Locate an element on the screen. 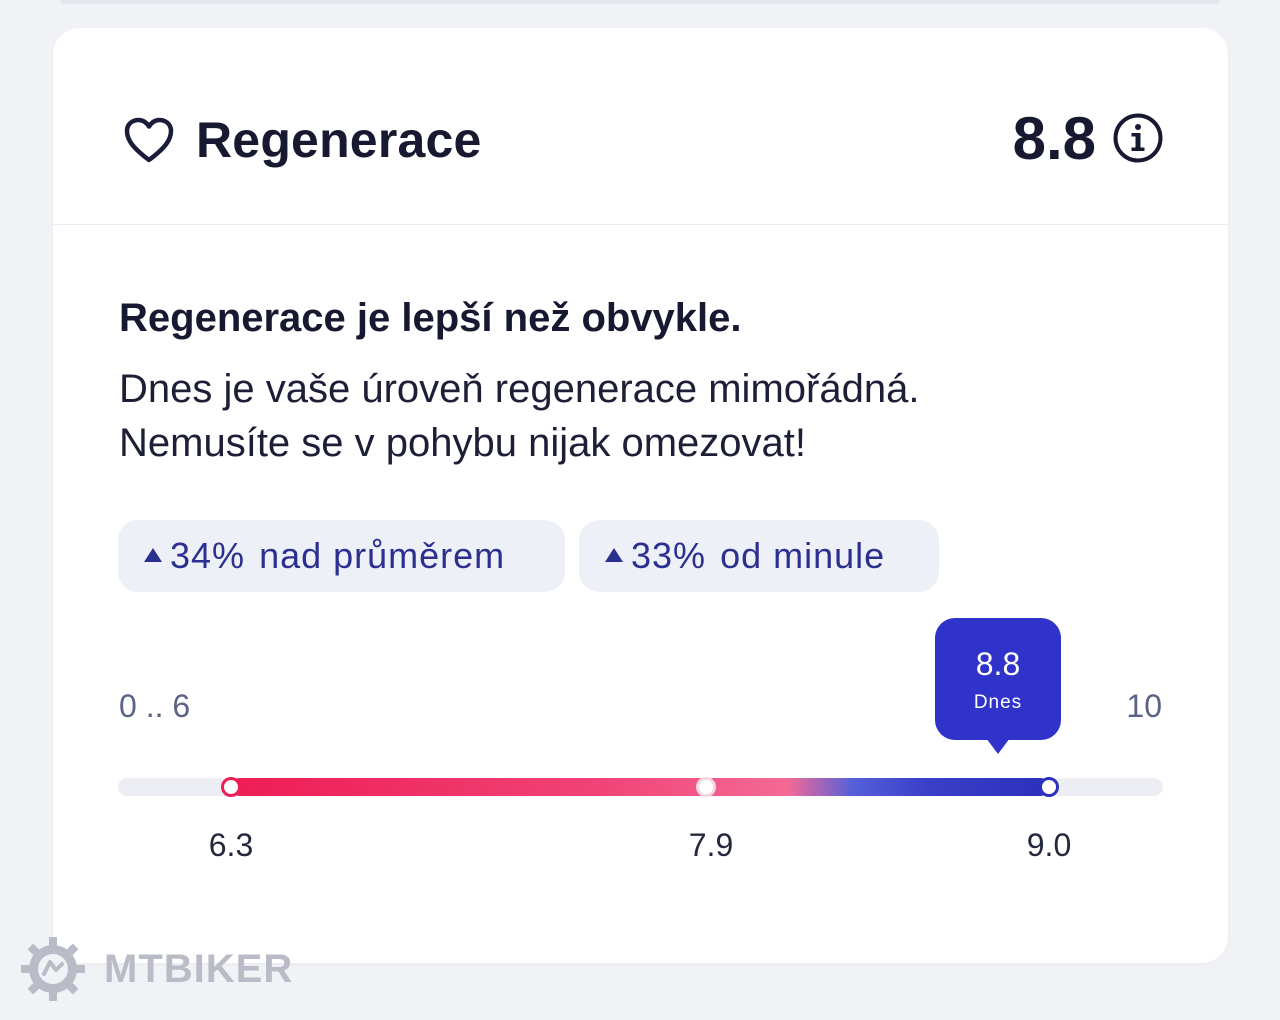 The width and height of the screenshot is (1280, 1020). range-dot-high is located at coordinates (1049, 787).